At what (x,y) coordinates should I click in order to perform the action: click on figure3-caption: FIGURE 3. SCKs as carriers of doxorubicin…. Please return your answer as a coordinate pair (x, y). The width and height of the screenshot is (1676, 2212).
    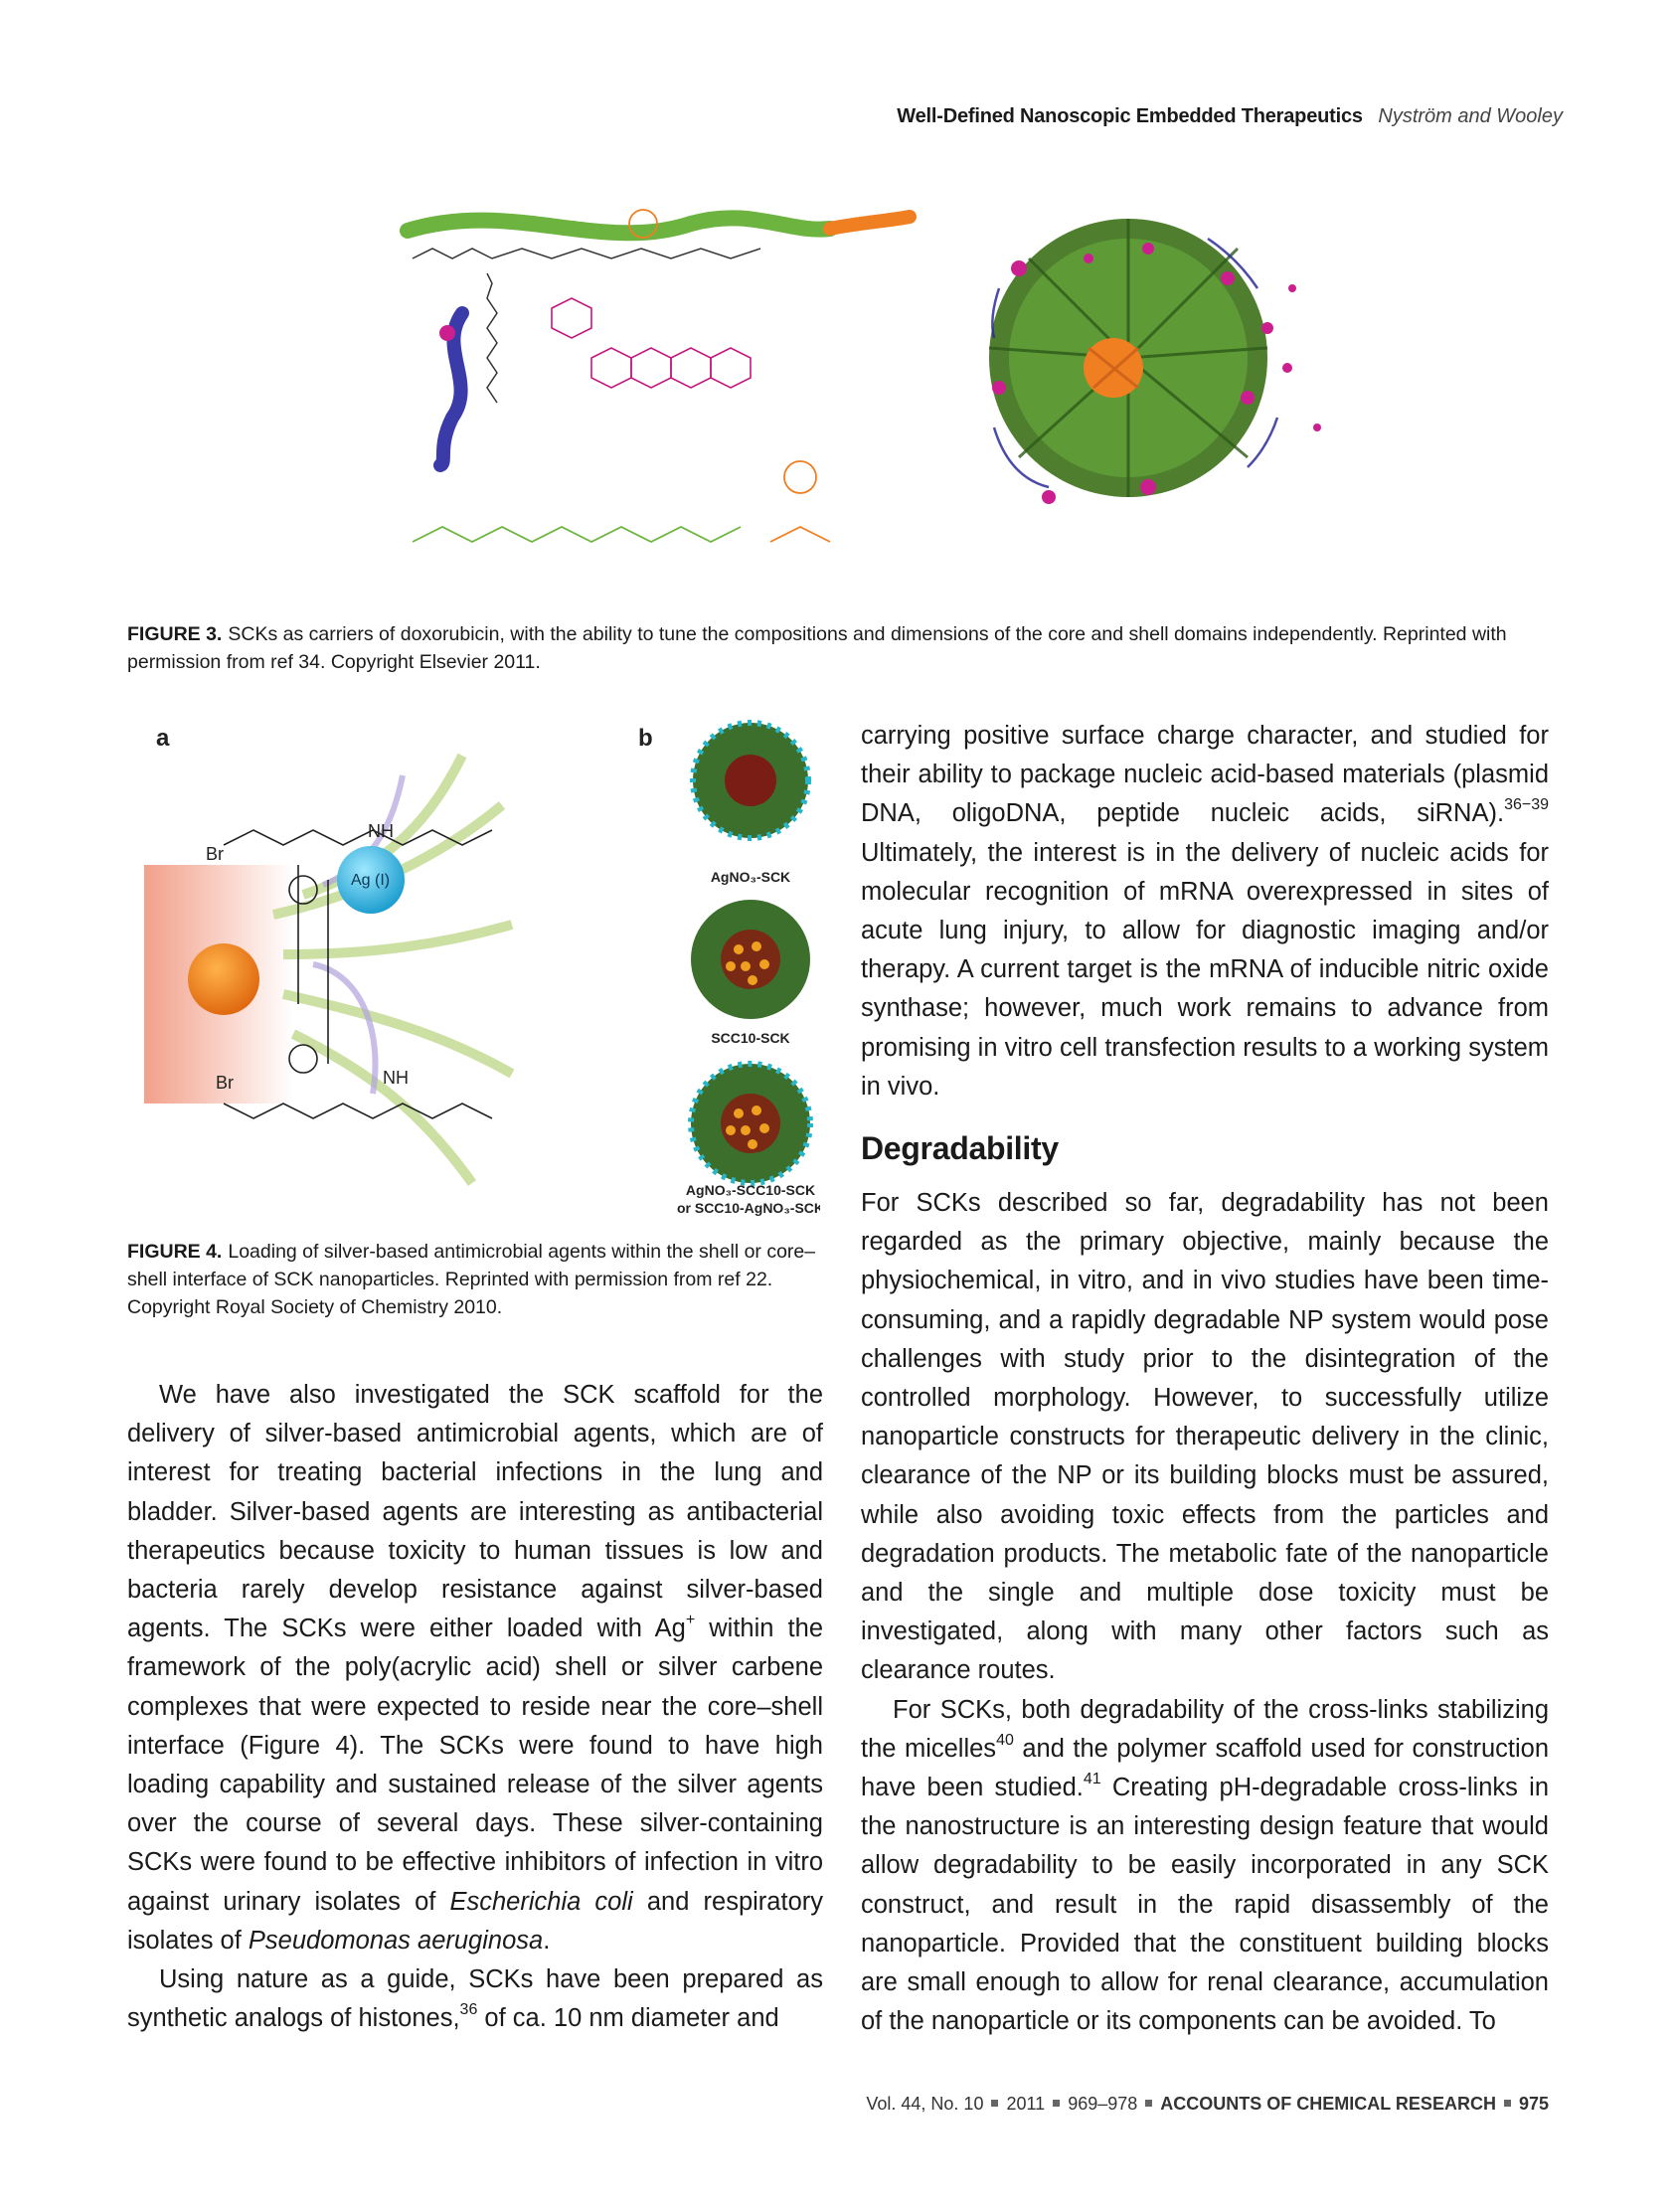
    Looking at the image, I should click on (846, 648).